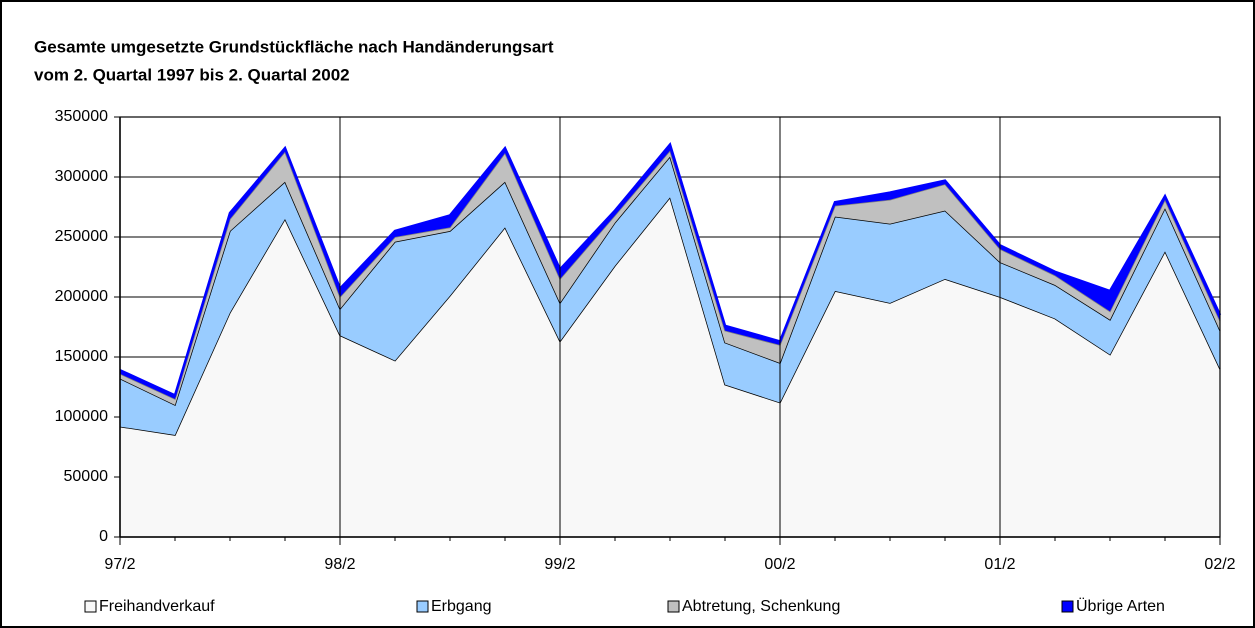  Describe the element at coordinates (119, 564) in the screenshot. I see `x-tick-label: 97/2` at that location.